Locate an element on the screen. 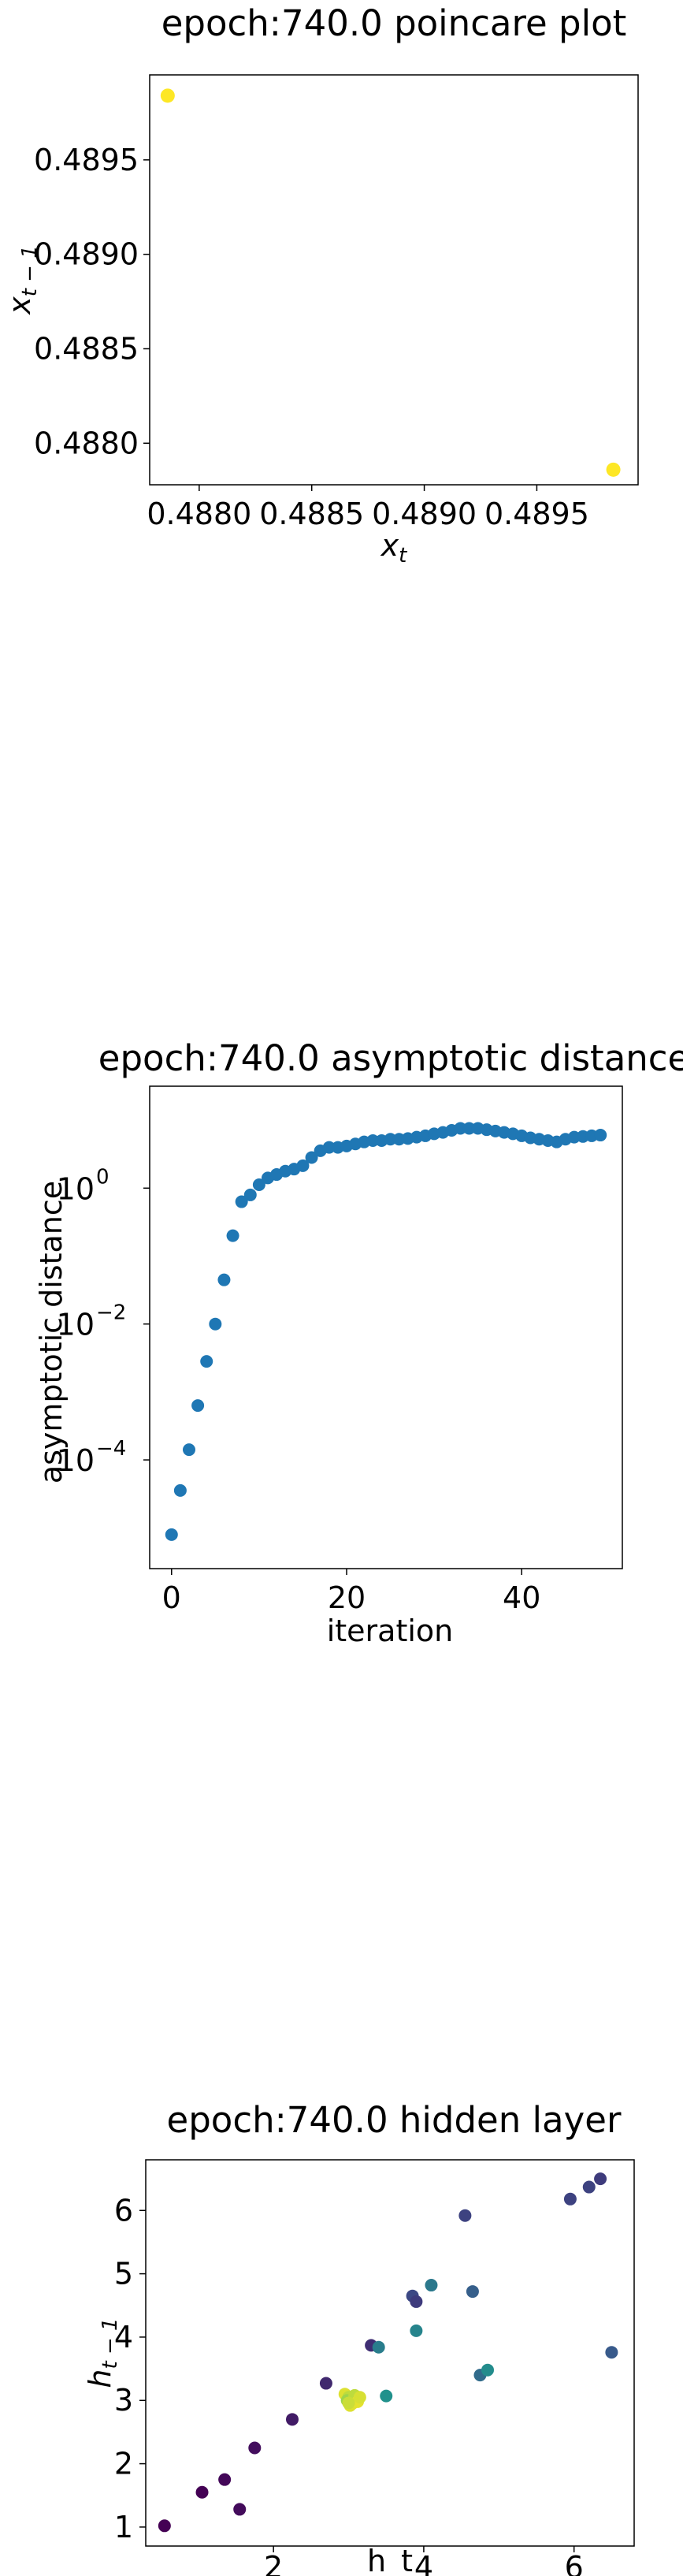  x-axis-label: h_t is located at coordinates (390, 2560).